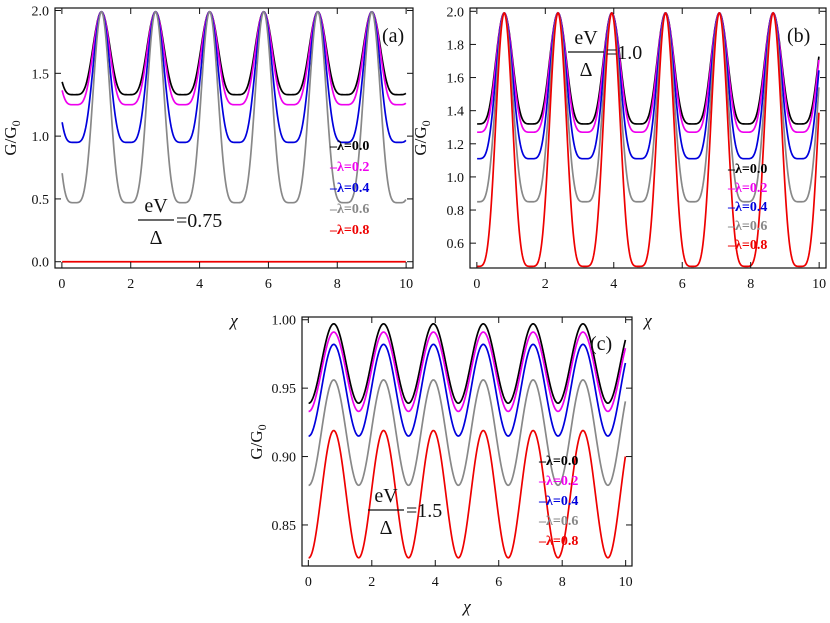 Image resolution: width=830 pixels, height=623 pixels. Describe the element at coordinates (456, 145) in the screenshot. I see `y-tick-label: 1.2` at that location.